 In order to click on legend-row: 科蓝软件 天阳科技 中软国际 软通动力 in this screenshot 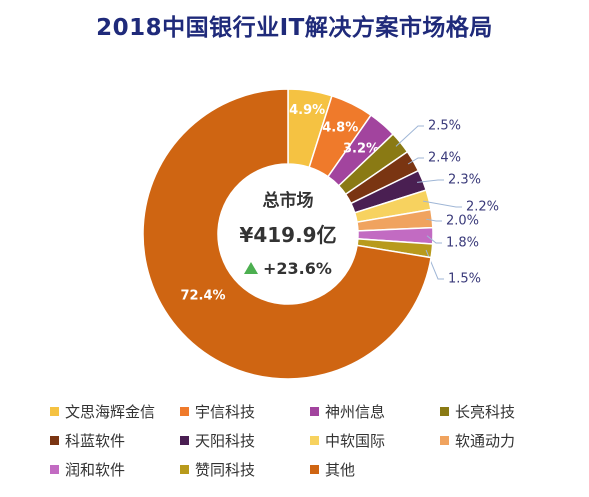, I will do `click(310, 440)`.